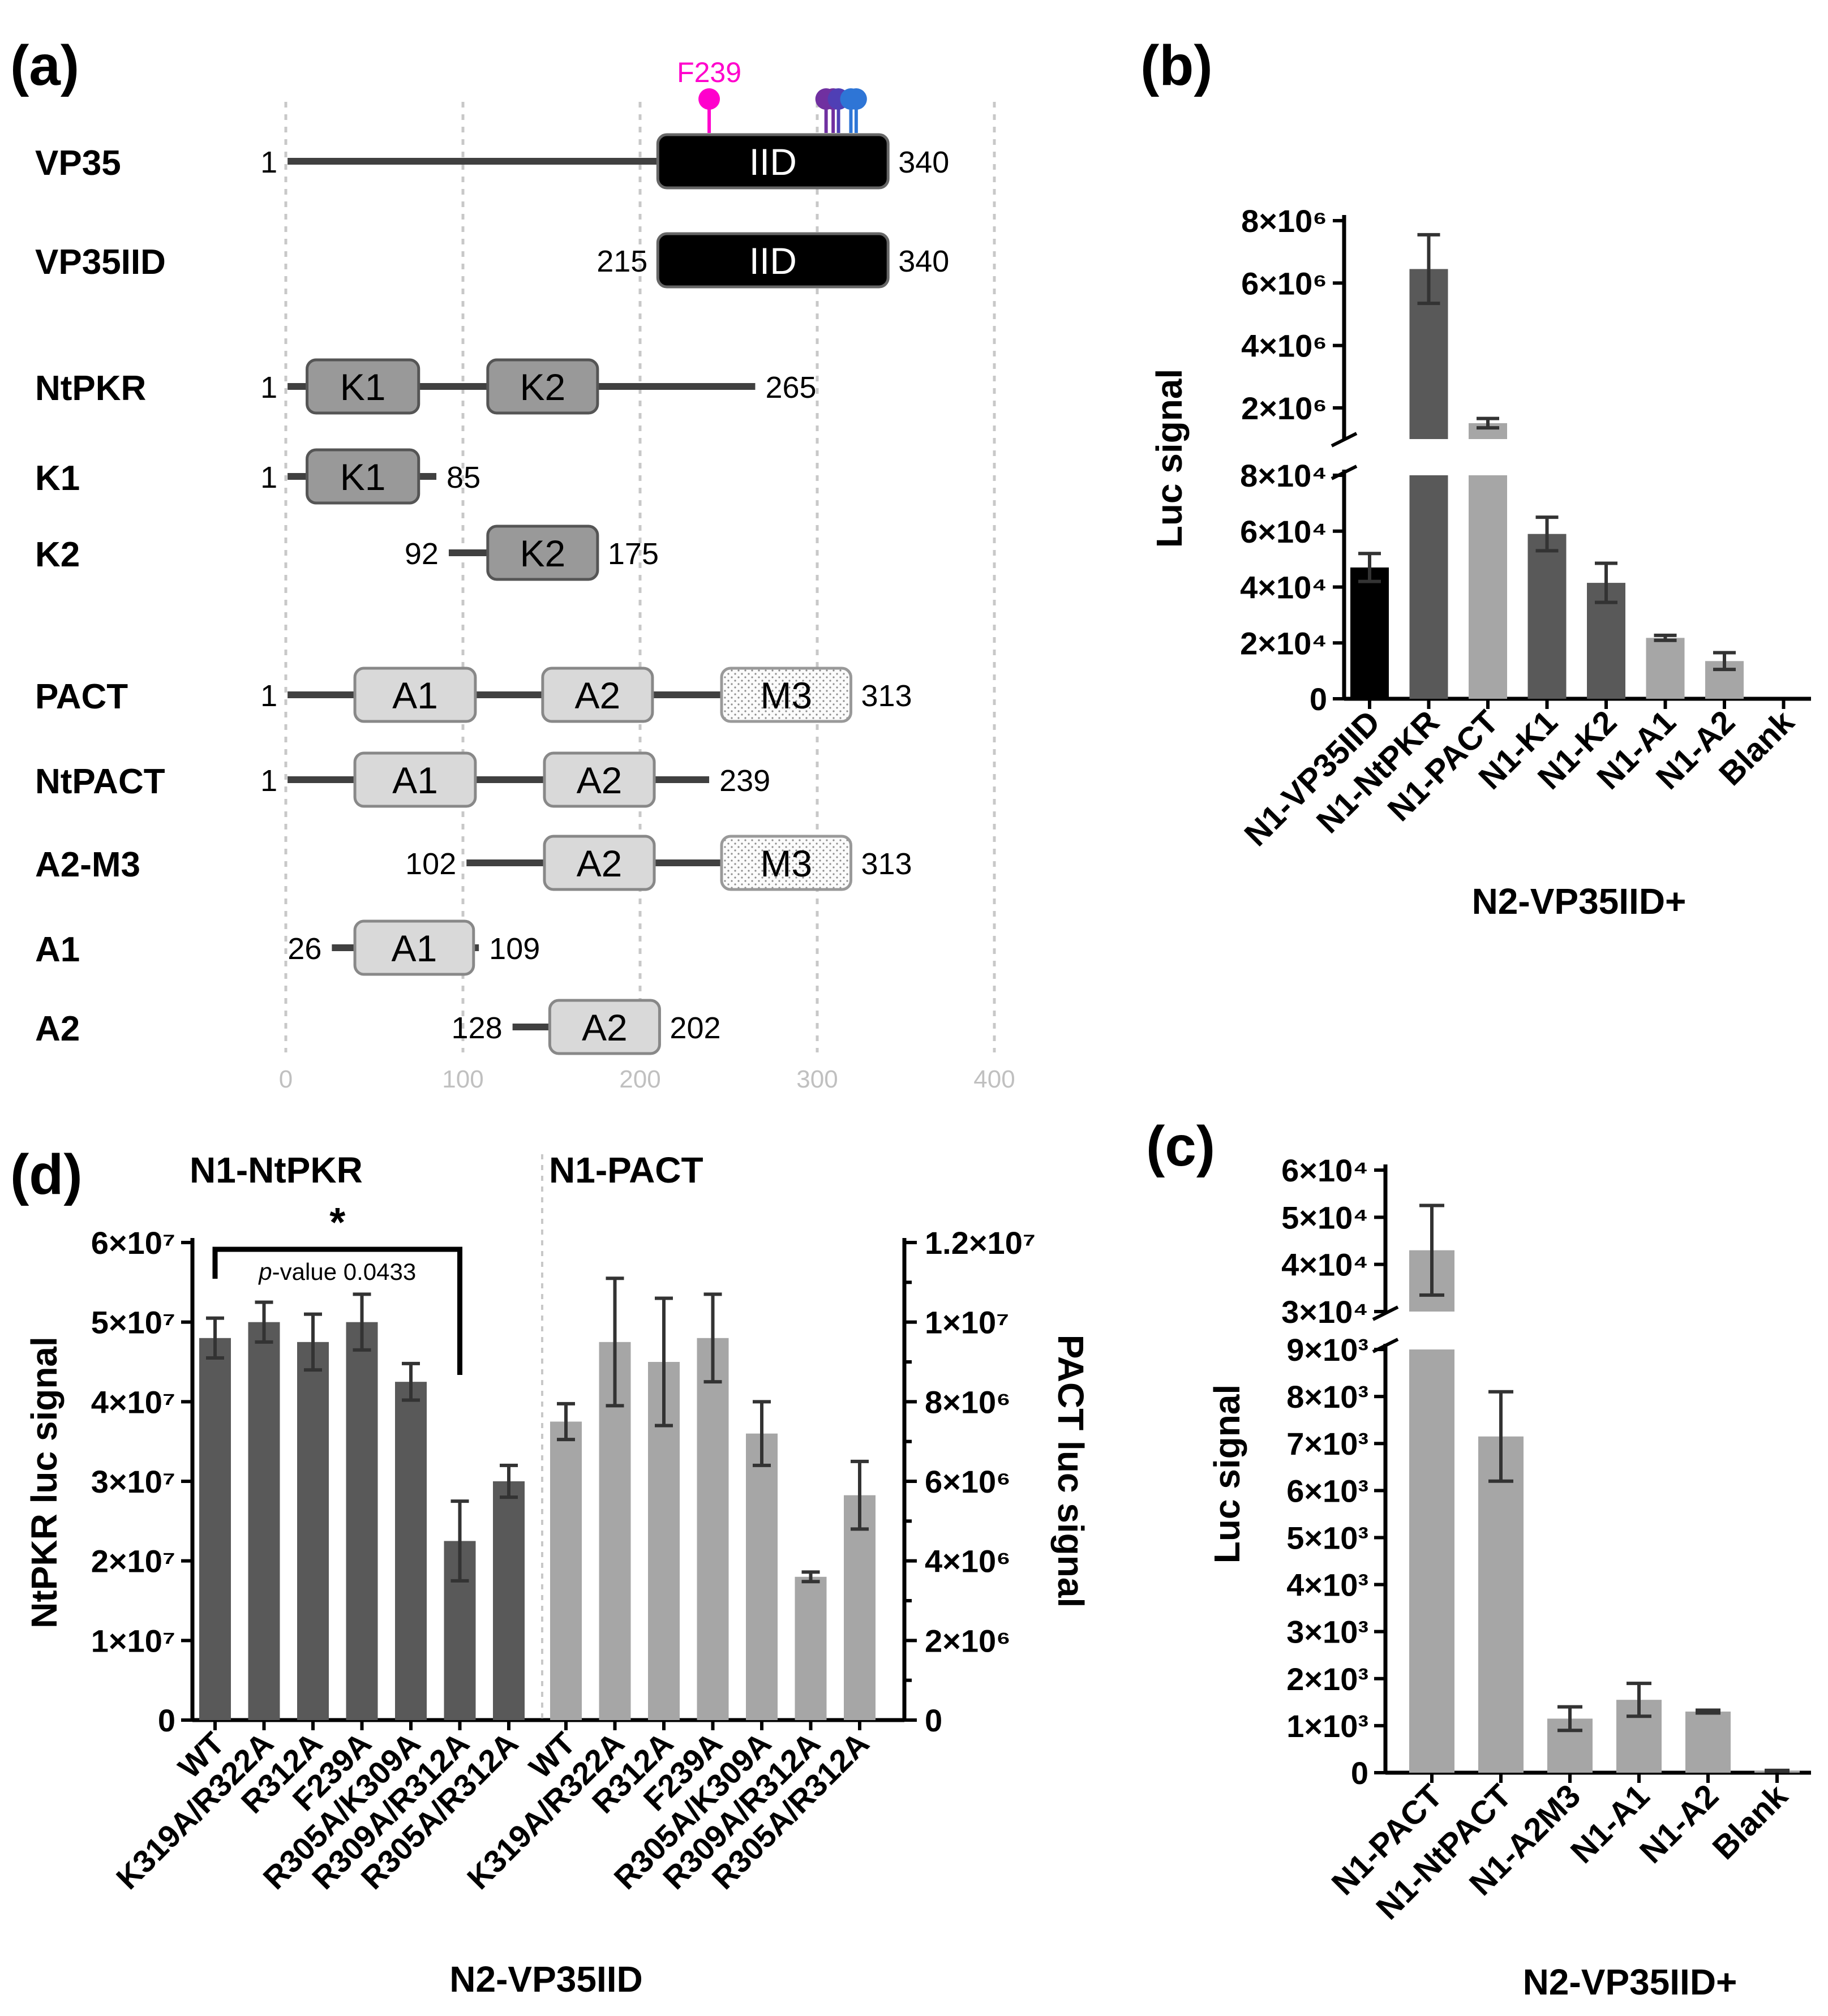 This screenshot has width=1828, height=2016. I want to click on construct-end-label: 202, so click(695, 1028).